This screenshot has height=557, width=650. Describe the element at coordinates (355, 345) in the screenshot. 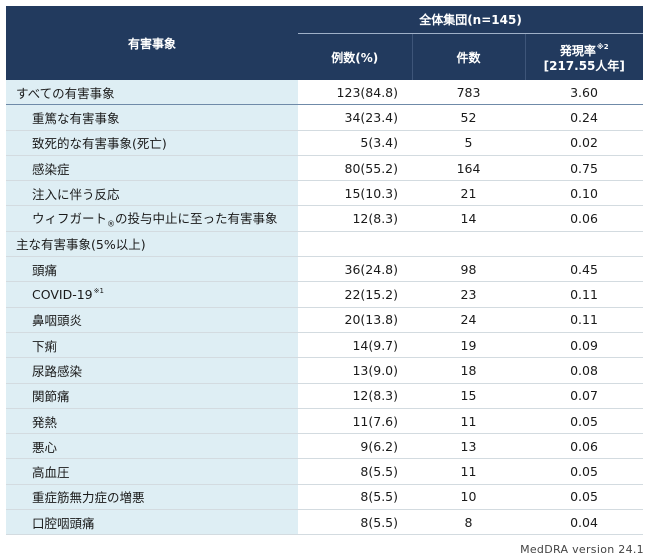

I see `patients-cell: 14(9.7)` at that location.